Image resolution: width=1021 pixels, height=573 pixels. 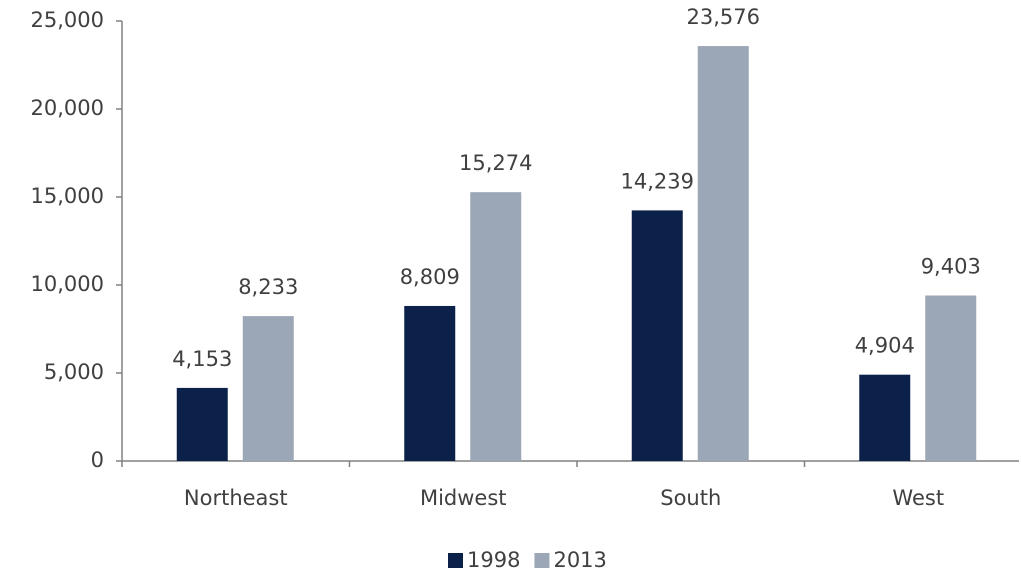 What do you see at coordinates (723, 17) in the screenshot?
I see `data-label: 23,576` at bounding box center [723, 17].